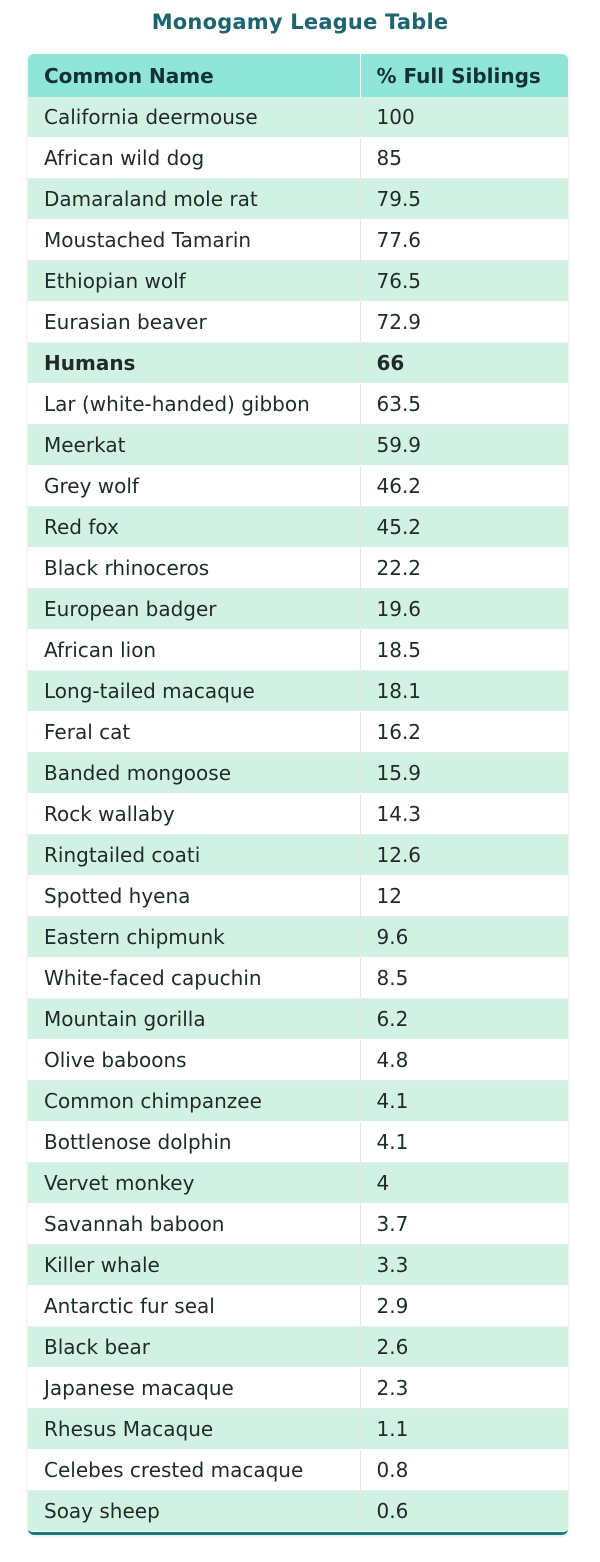 The height and width of the screenshot is (1562, 600). I want to click on table-row: Humans 66, so click(298, 363).